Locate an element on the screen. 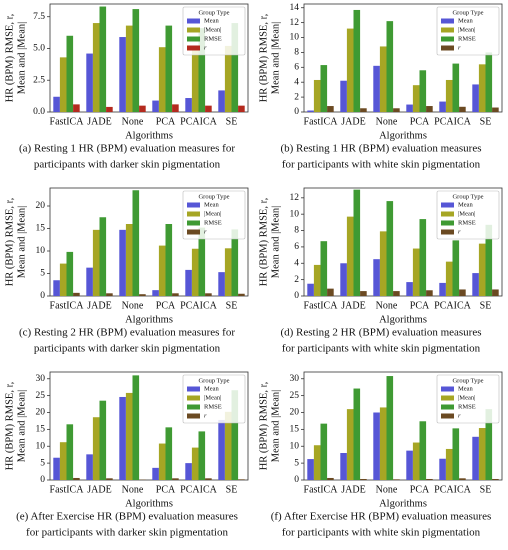 The image size is (508, 550). legend-label: r is located at coordinates (205, 231).